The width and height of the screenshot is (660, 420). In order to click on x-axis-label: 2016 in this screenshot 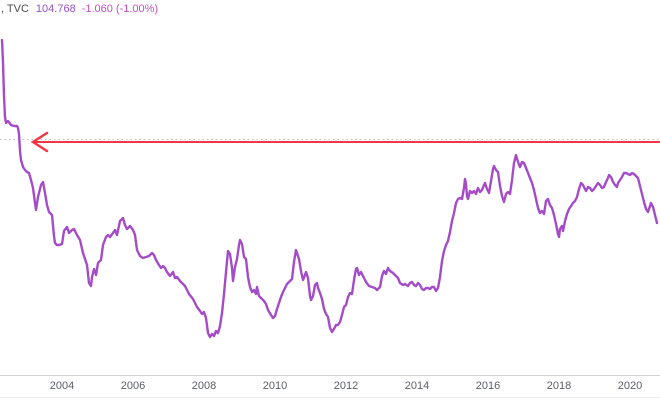, I will do `click(488, 386)`.